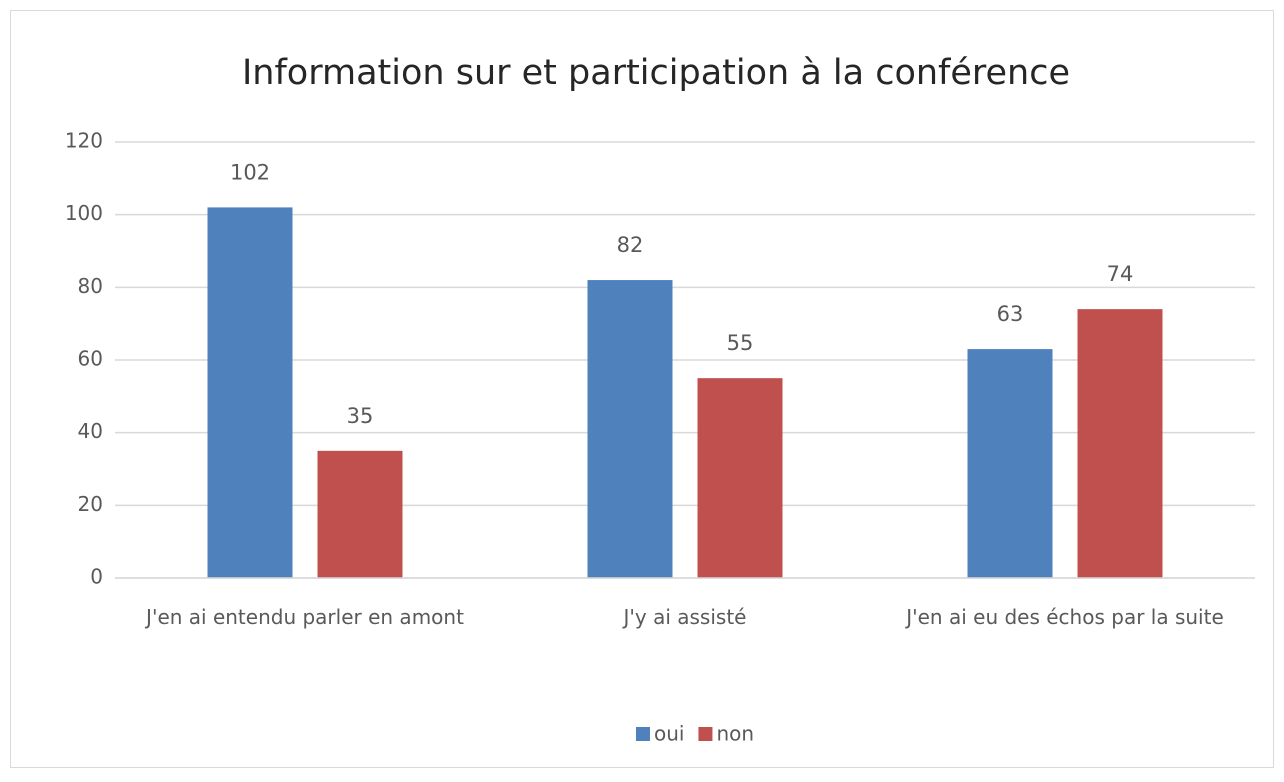 The width and height of the screenshot is (1284, 782). I want to click on y-tick-label: 20, so click(90, 504).